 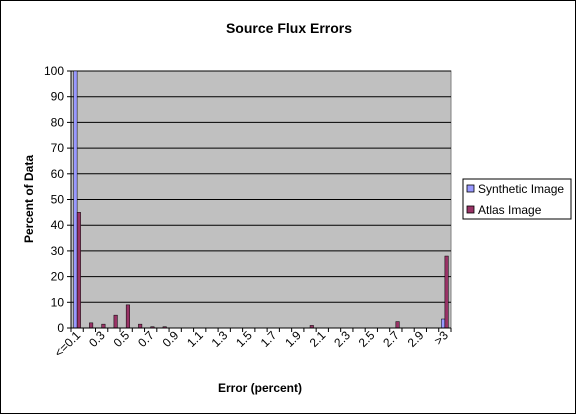 I want to click on y-tick-label: 20, so click(x=58, y=277).